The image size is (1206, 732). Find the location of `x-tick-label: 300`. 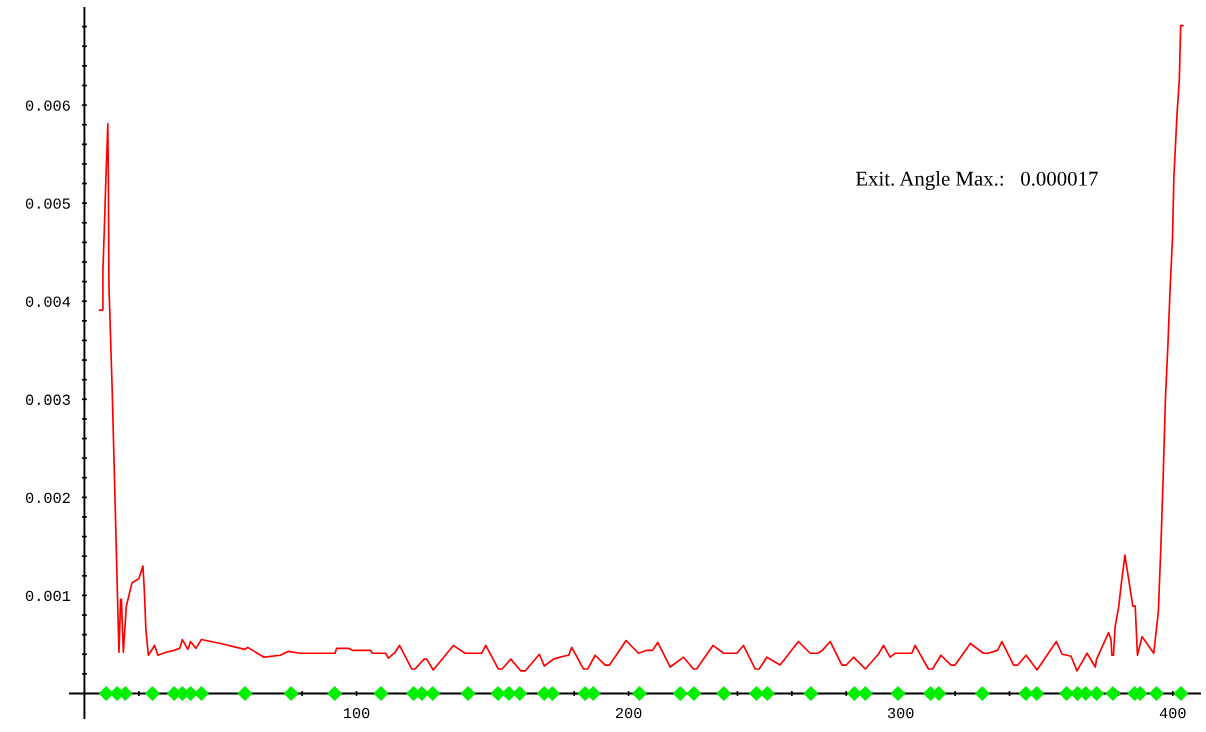

x-tick-label: 300 is located at coordinates (900, 713).